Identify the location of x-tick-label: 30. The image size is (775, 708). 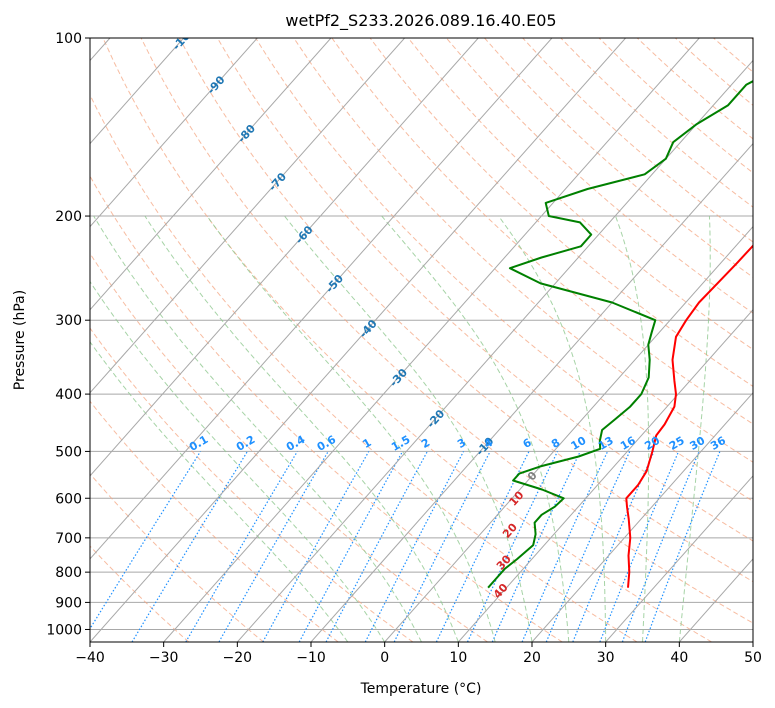
(606, 658).